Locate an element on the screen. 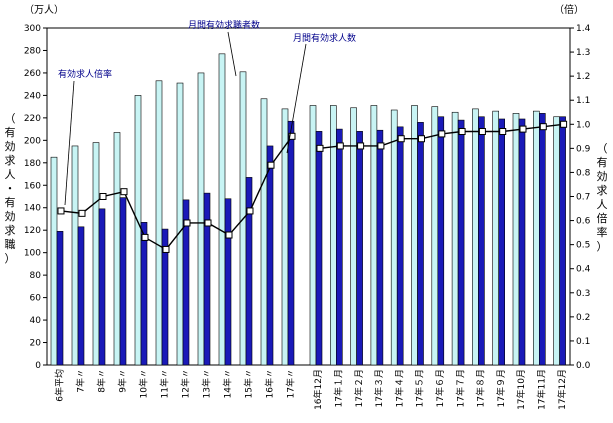  right-tick-label: 1.4 is located at coordinates (583, 29).